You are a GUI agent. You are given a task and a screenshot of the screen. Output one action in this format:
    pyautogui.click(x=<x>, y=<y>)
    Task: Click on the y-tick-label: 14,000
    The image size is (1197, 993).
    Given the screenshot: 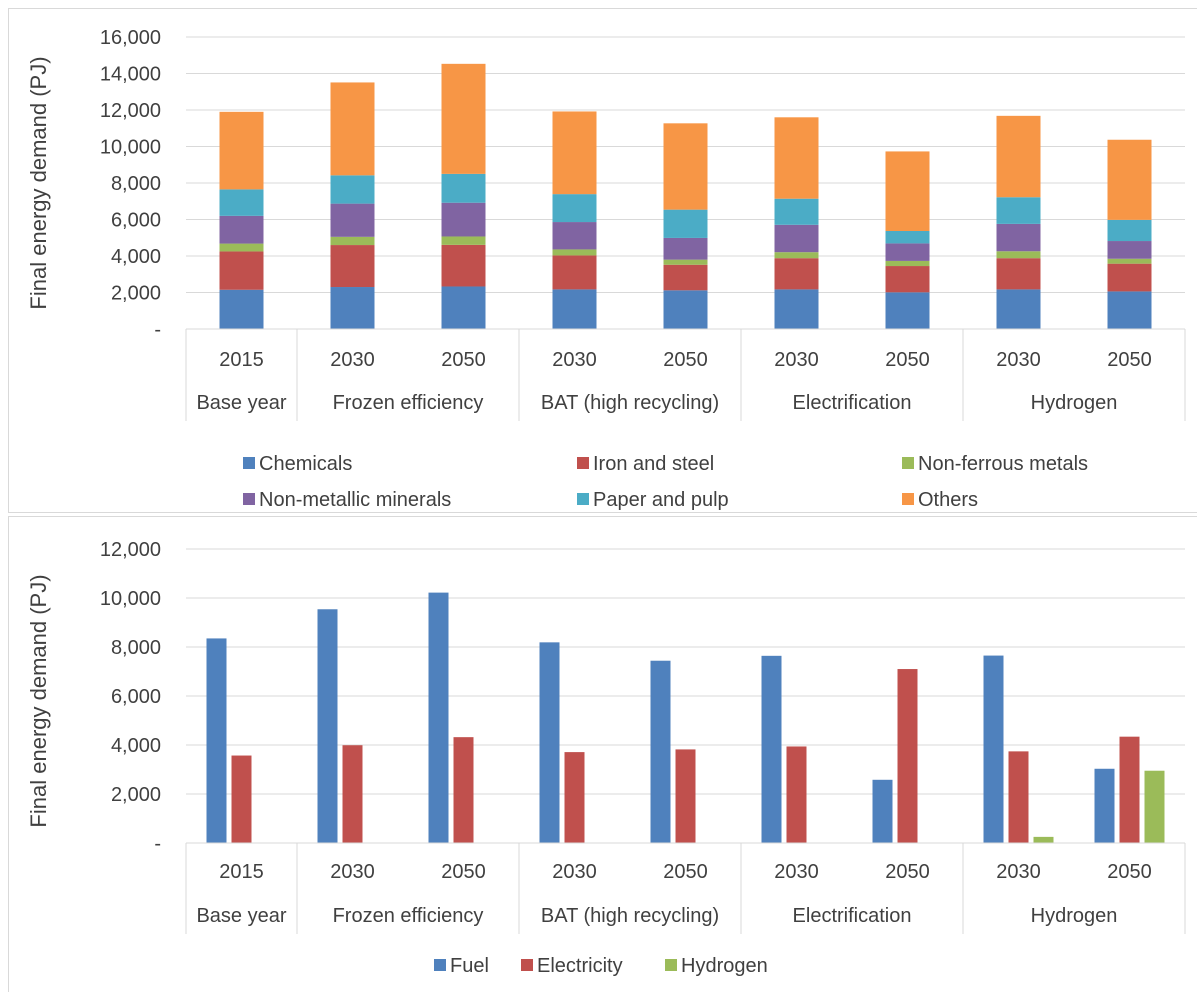 What is the action you would take?
    pyautogui.click(x=130, y=75)
    